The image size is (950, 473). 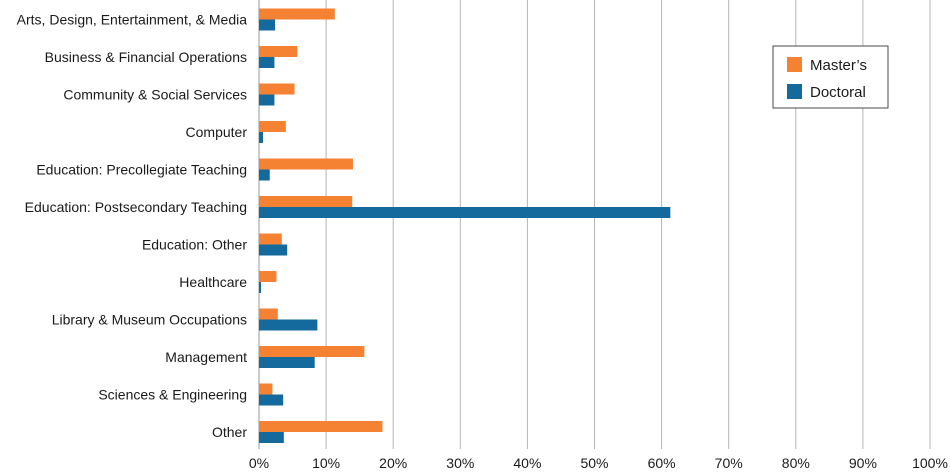 What do you see at coordinates (194, 245) in the screenshot?
I see `category-label: Education: Other` at bounding box center [194, 245].